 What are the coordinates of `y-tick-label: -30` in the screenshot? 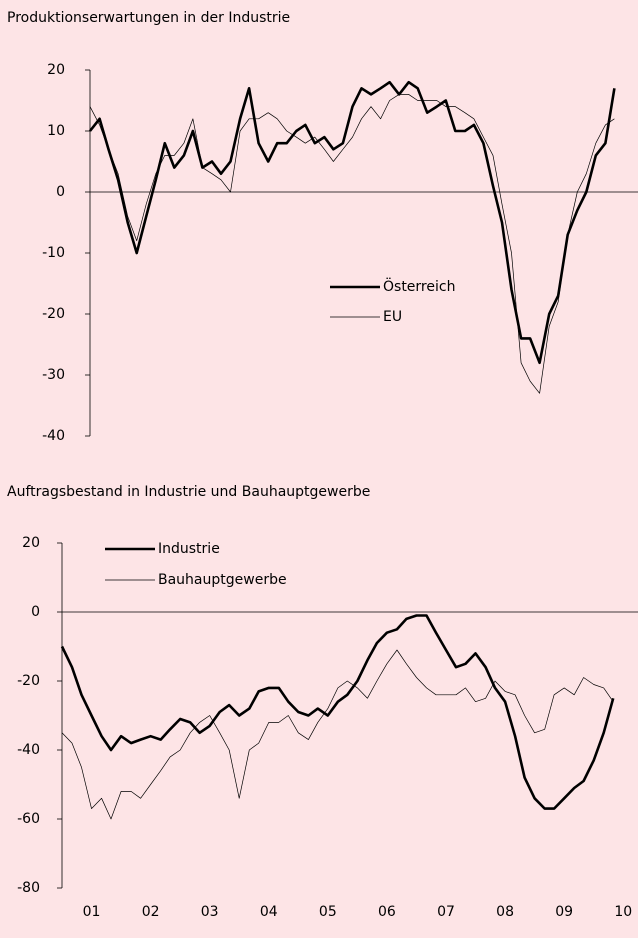 It's located at (53, 375).